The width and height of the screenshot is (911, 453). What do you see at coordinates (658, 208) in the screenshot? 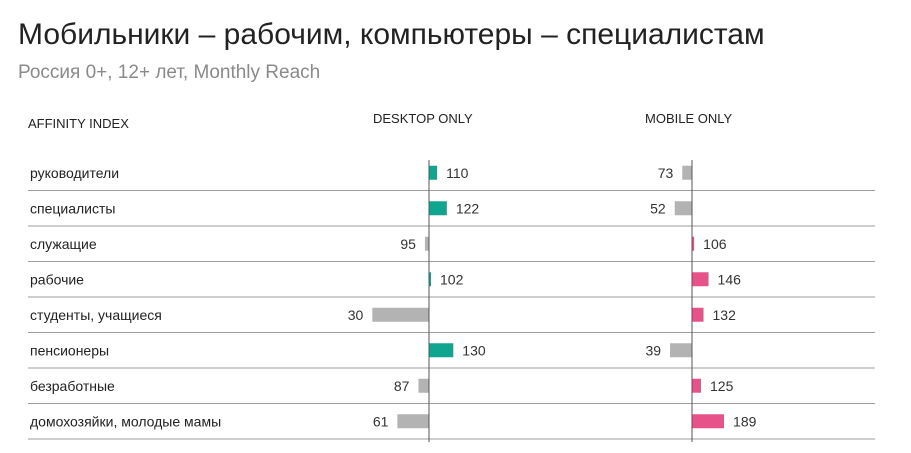
I see `mobile-value-label: 52` at bounding box center [658, 208].